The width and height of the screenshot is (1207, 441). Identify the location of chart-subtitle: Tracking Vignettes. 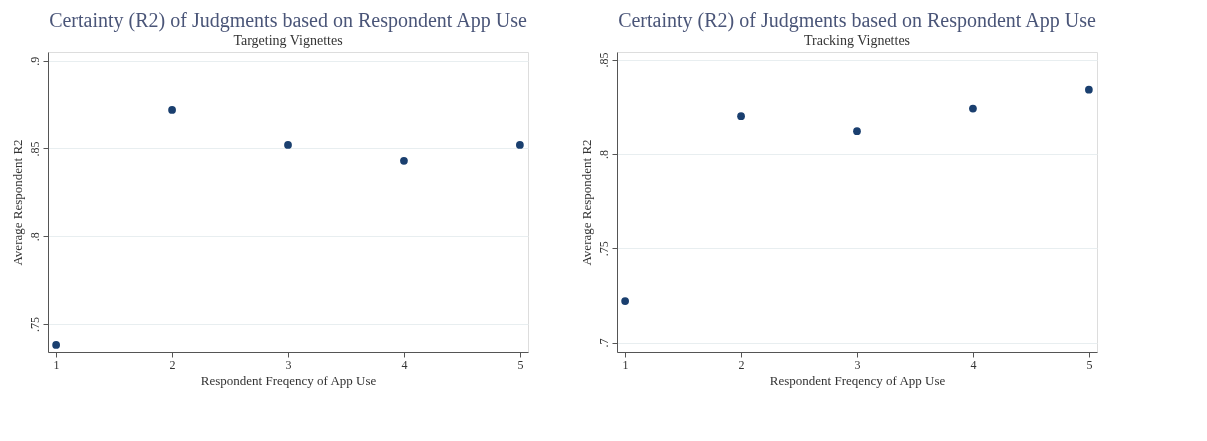
(857, 40).